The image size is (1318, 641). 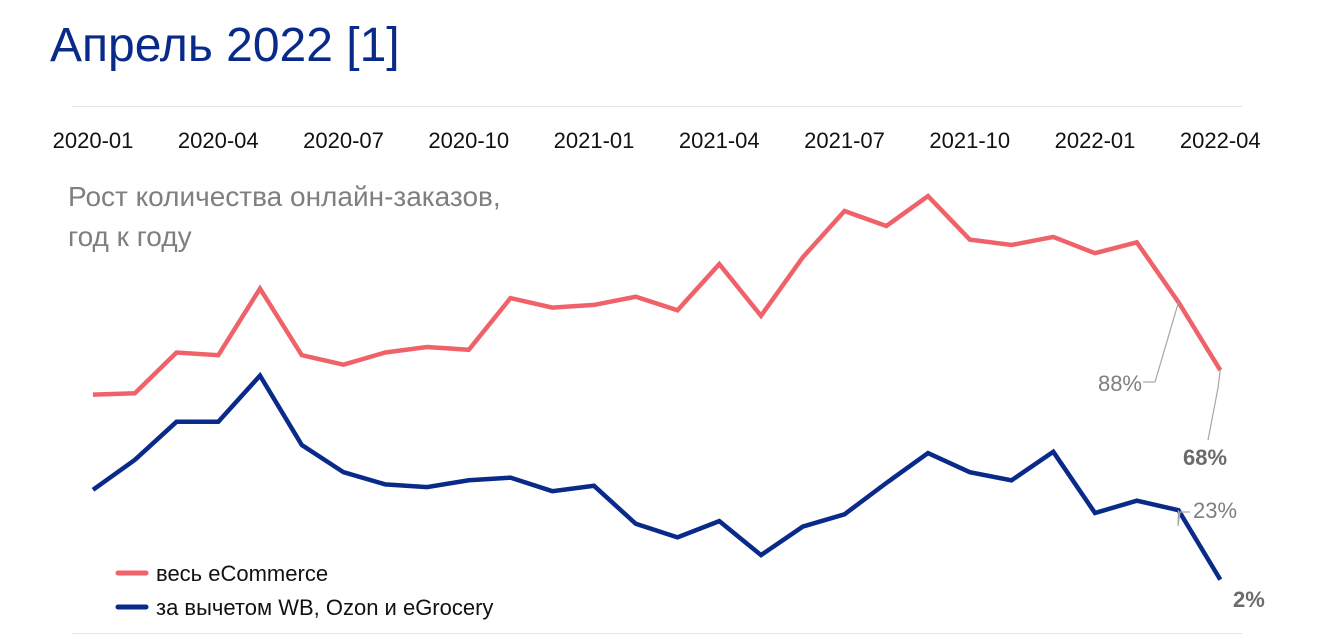 What do you see at coordinates (1095, 140) in the screenshot?
I see `x-tick-label: 2022-01` at bounding box center [1095, 140].